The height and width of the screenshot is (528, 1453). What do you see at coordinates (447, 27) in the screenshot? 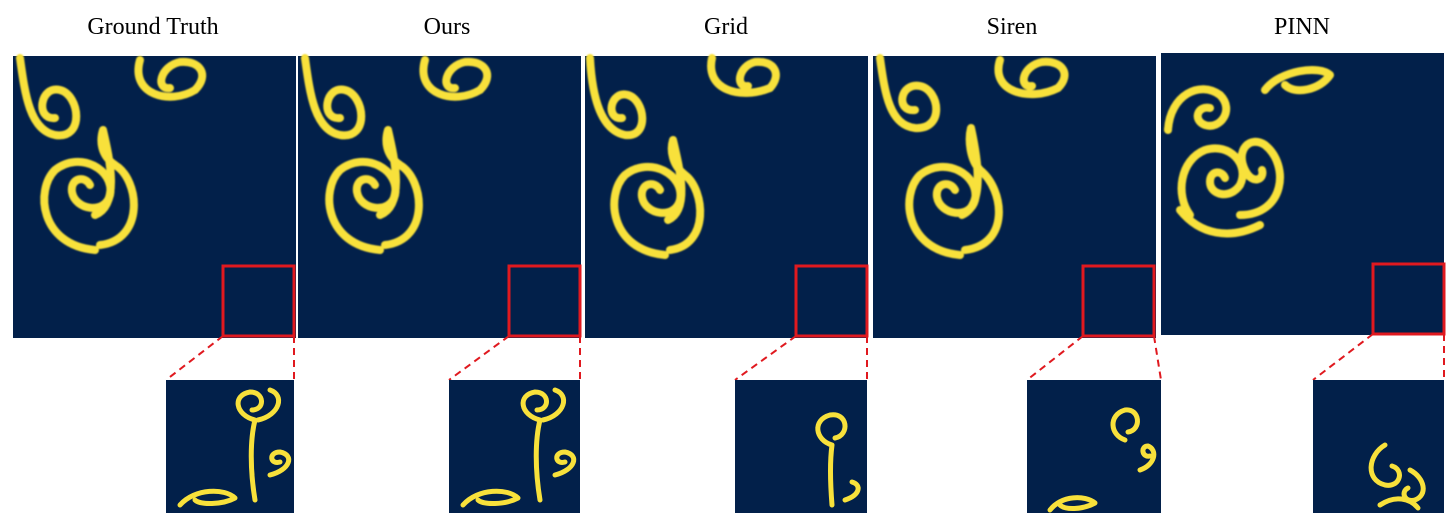
I see `title-ours: Ours` at bounding box center [447, 27].